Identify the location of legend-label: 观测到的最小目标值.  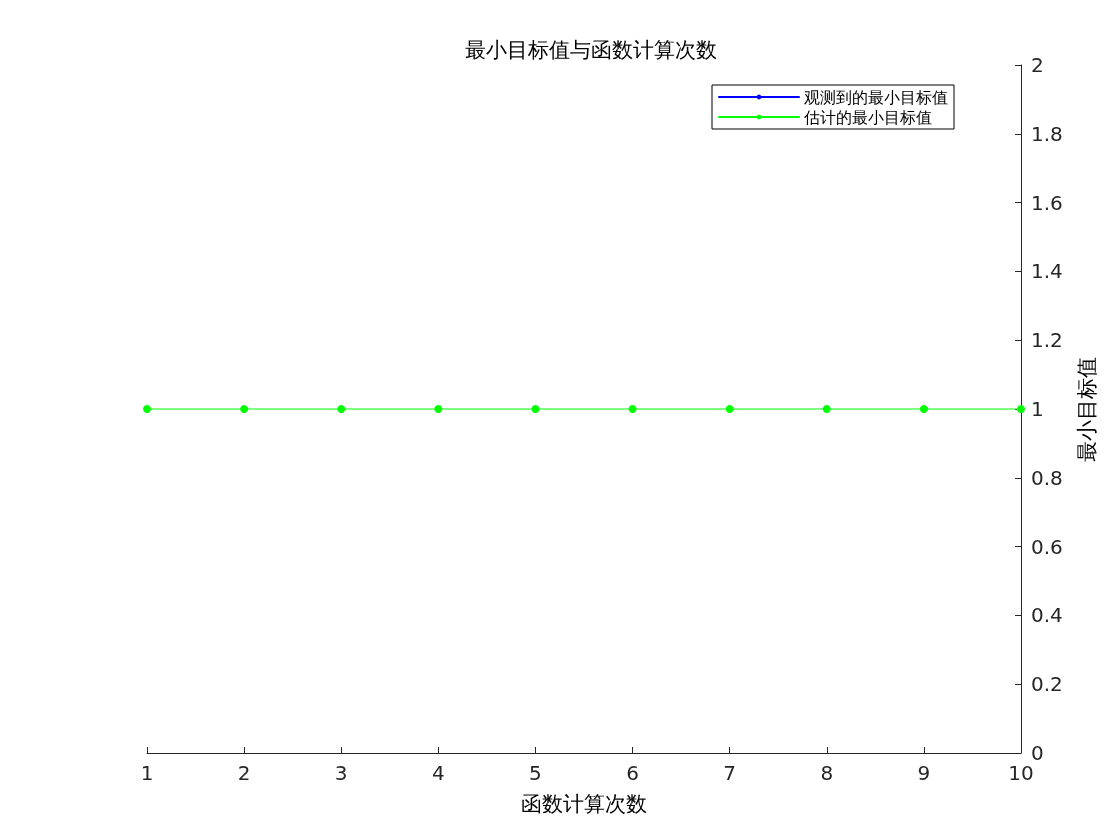
(876, 97).